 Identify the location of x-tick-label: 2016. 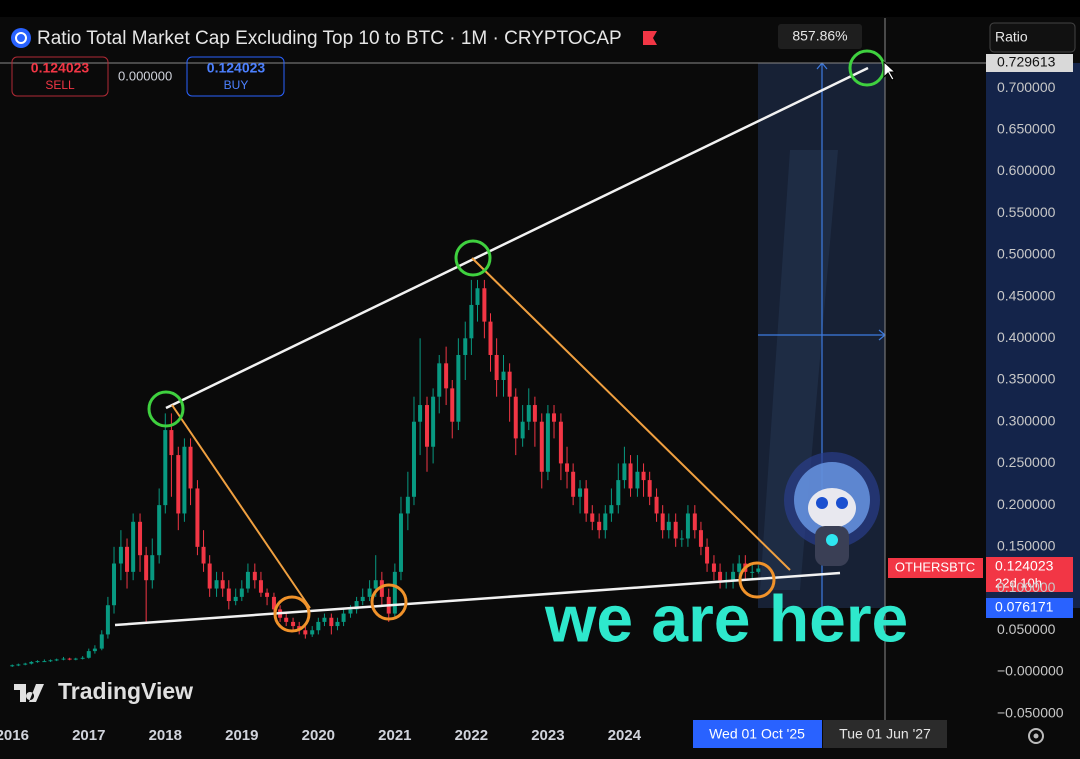
(14, 735).